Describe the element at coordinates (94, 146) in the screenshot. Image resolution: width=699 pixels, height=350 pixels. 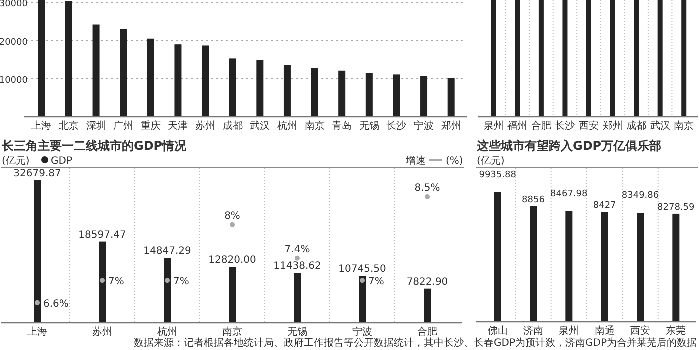
I see `chart-title: 长三角主要一二线城市的GDP情况` at that location.